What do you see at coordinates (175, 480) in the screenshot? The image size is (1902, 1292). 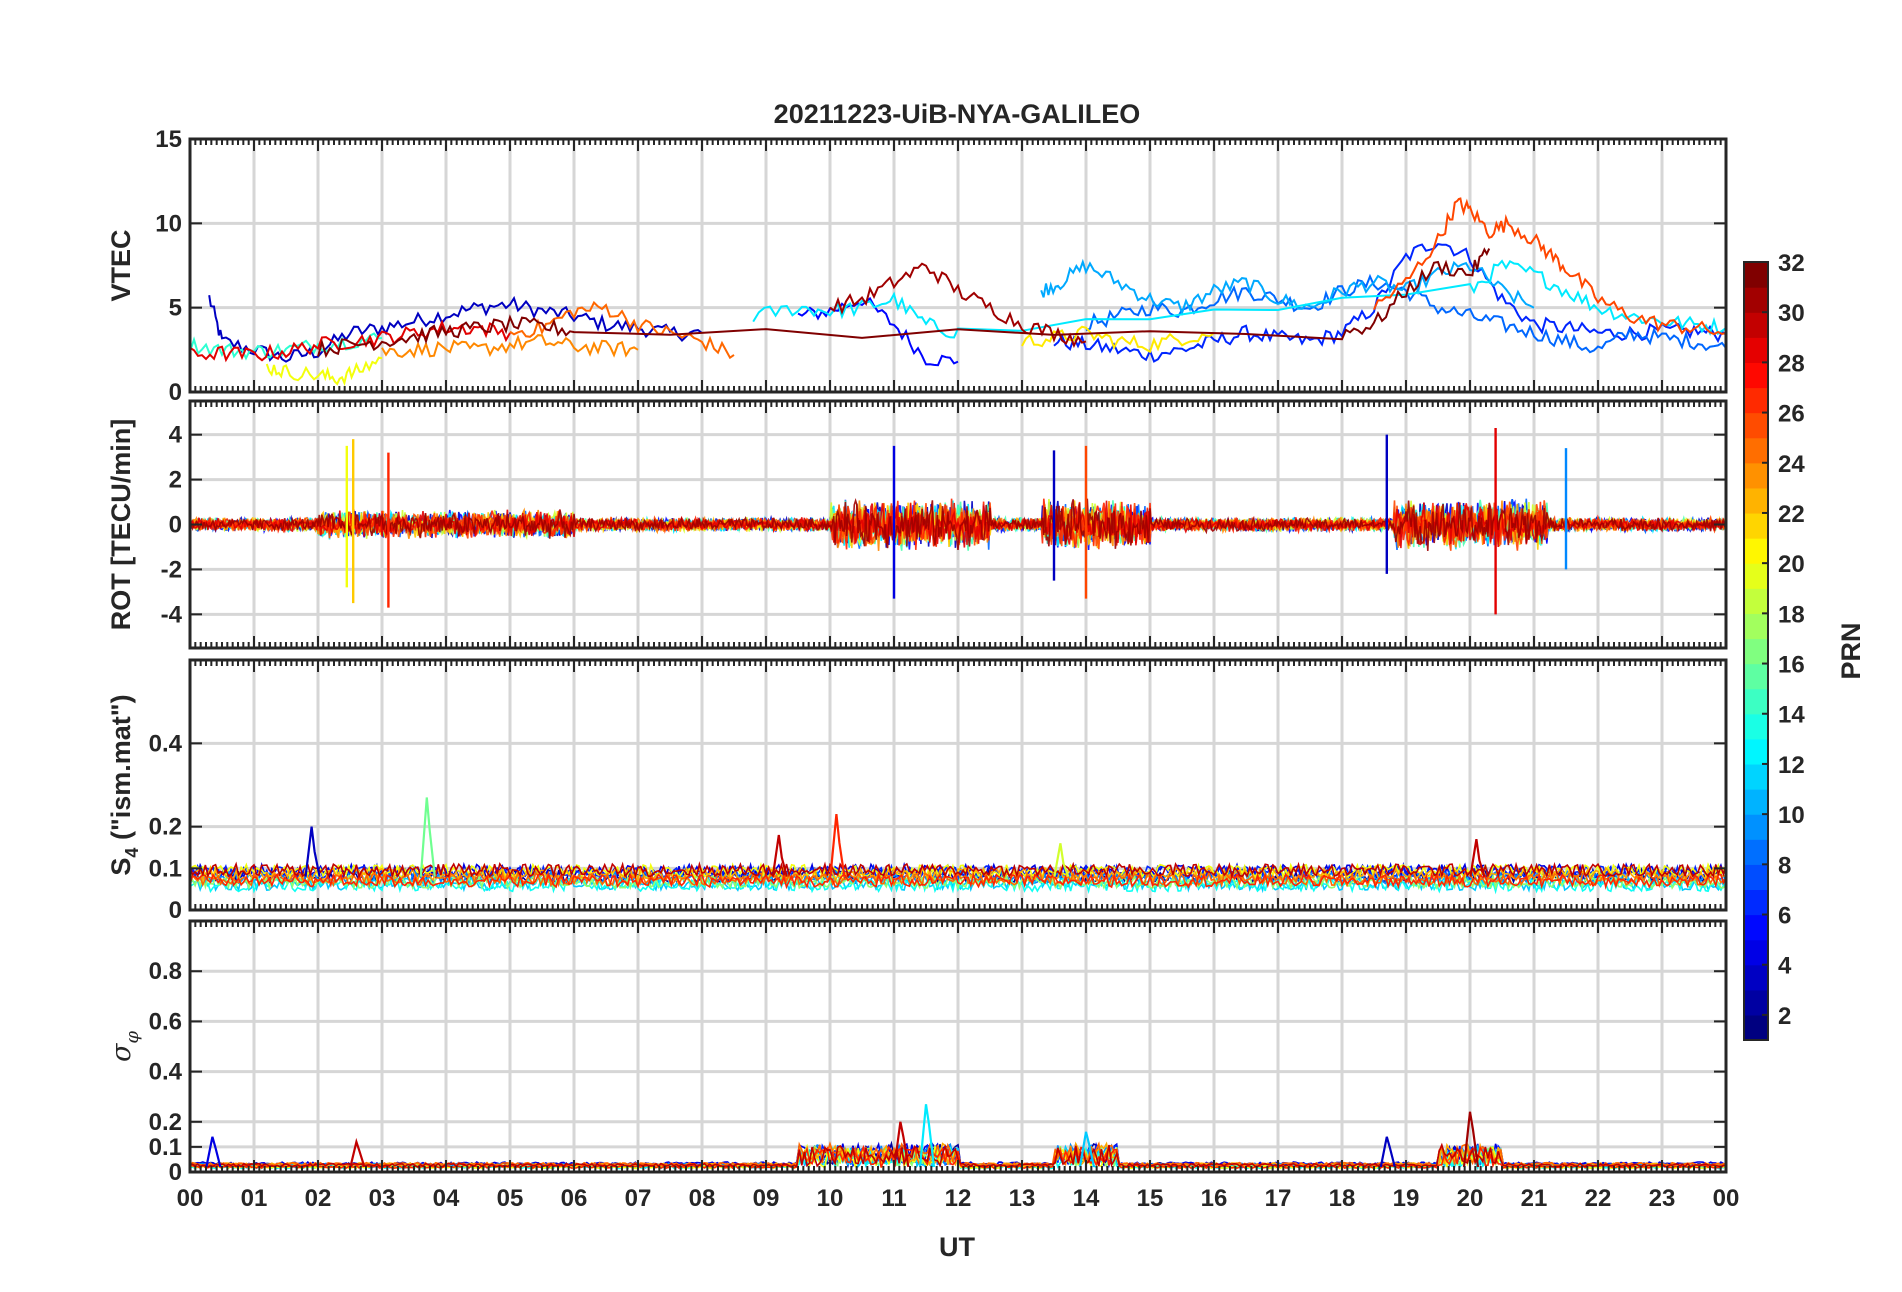 I see `y-tick-label: 2` at bounding box center [175, 480].